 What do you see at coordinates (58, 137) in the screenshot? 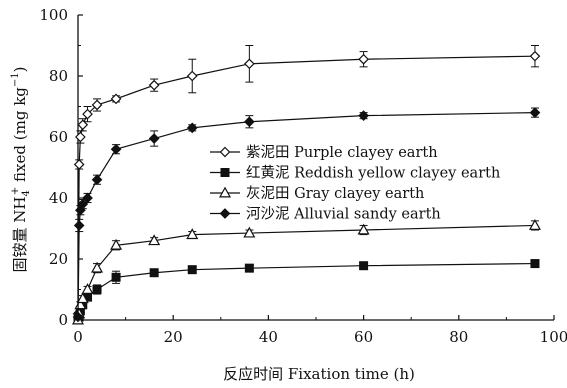
I see `y-tick-label: 60` at bounding box center [58, 137].